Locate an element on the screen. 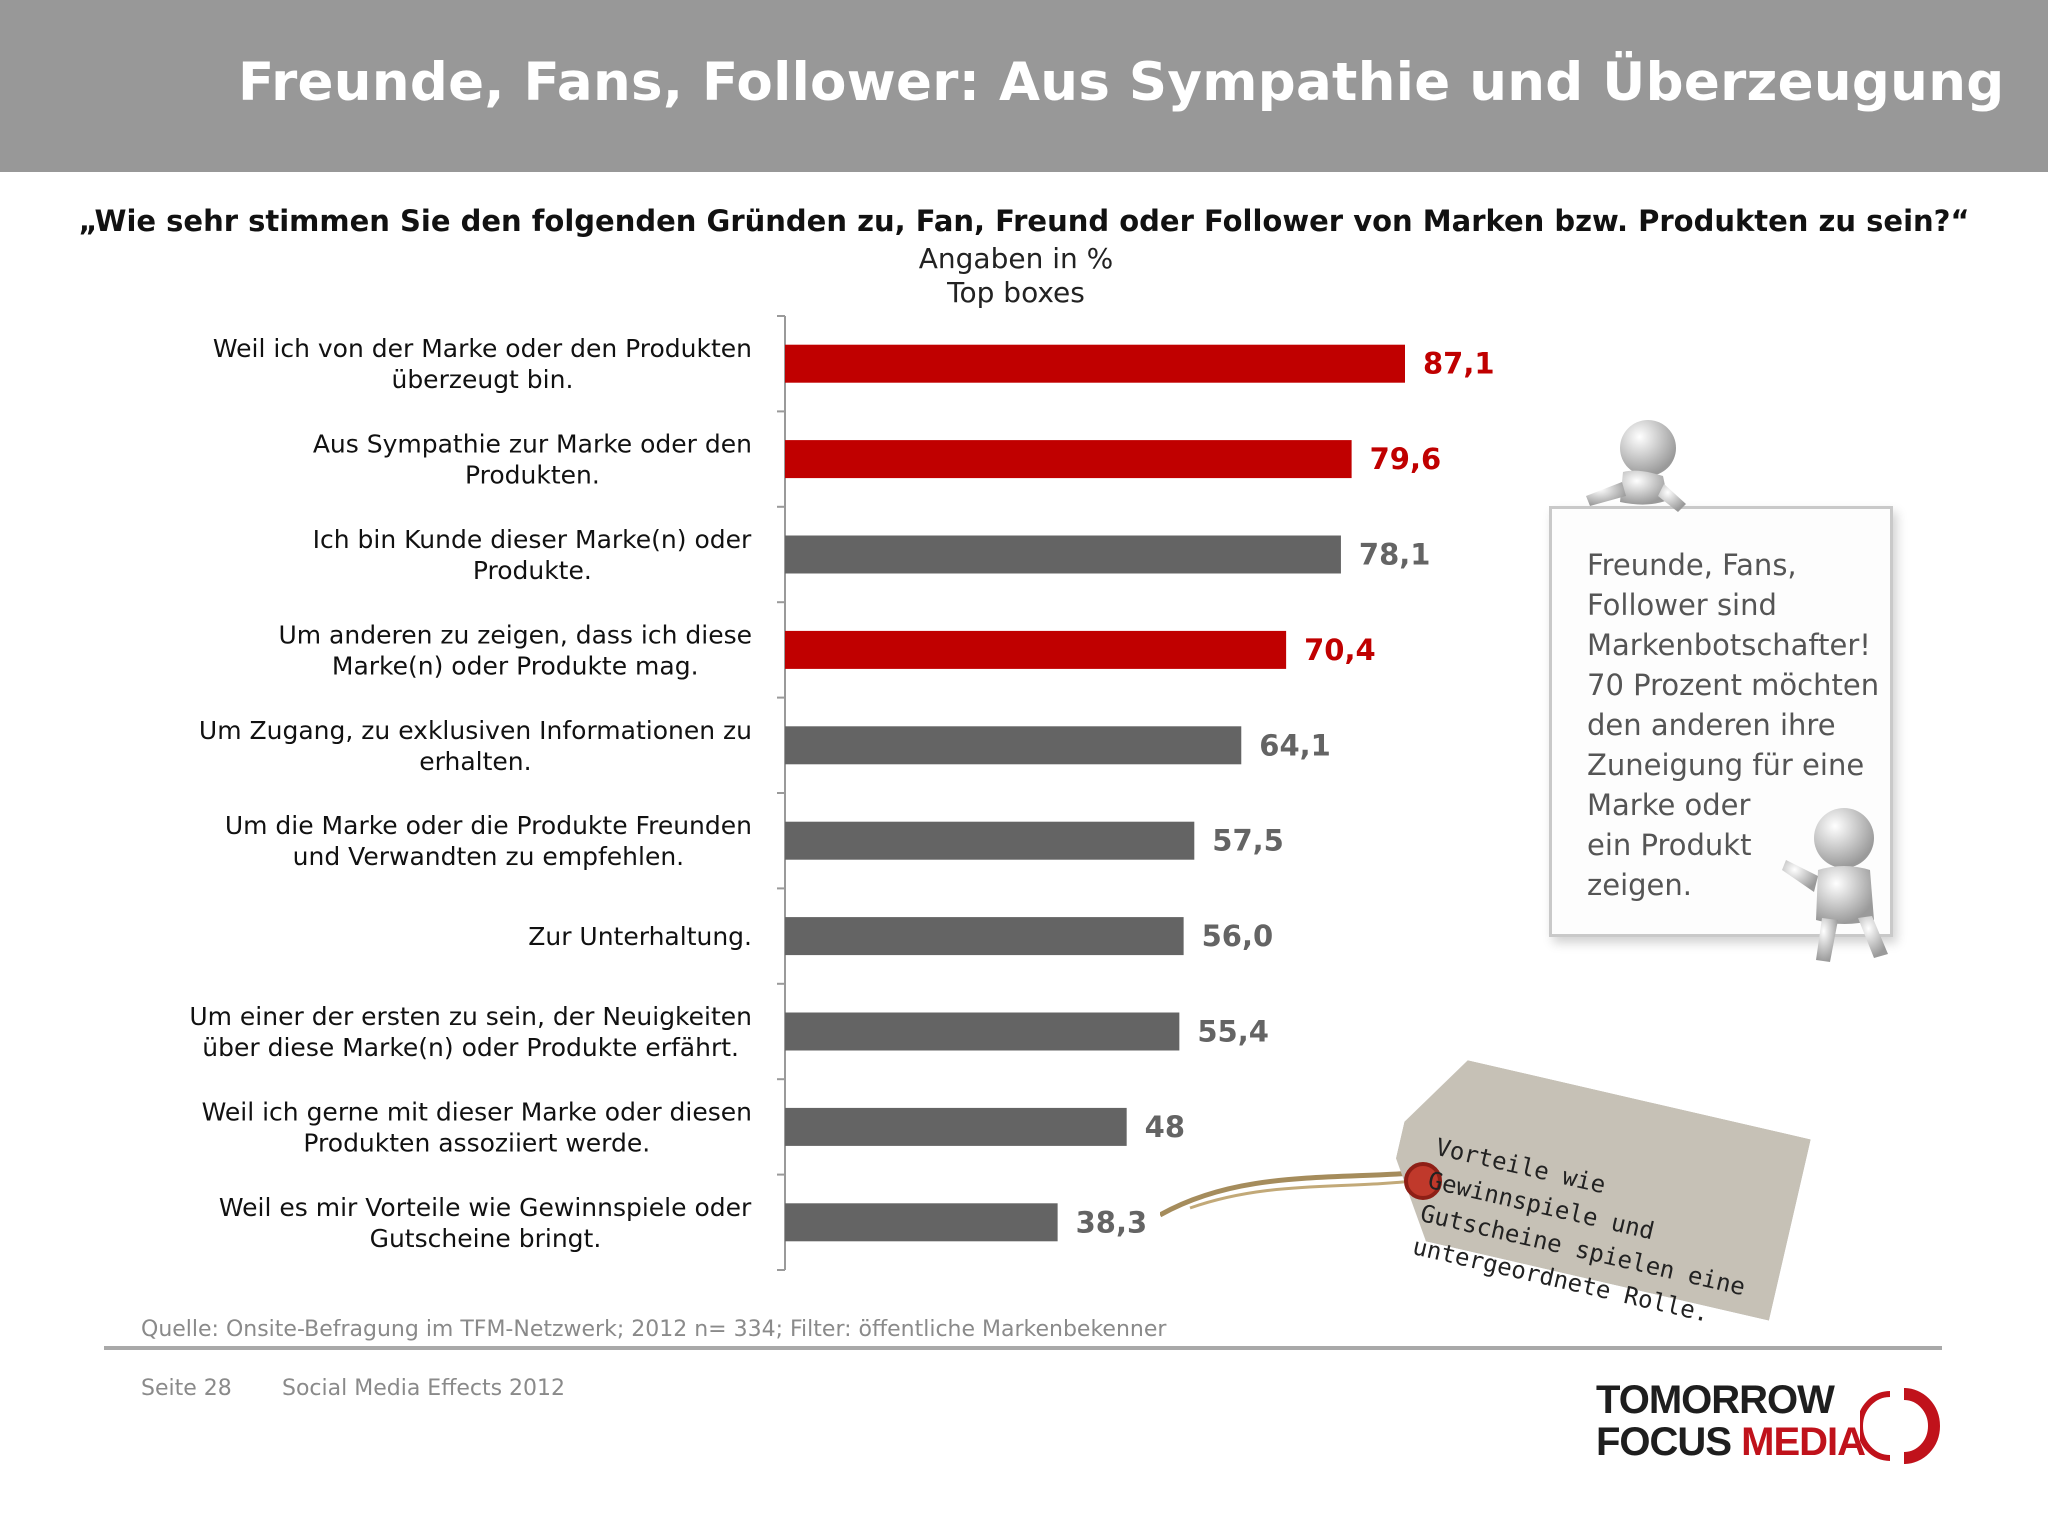 This screenshot has height=1536, width=2048. category-label: überzeugt bin. is located at coordinates (482, 379).